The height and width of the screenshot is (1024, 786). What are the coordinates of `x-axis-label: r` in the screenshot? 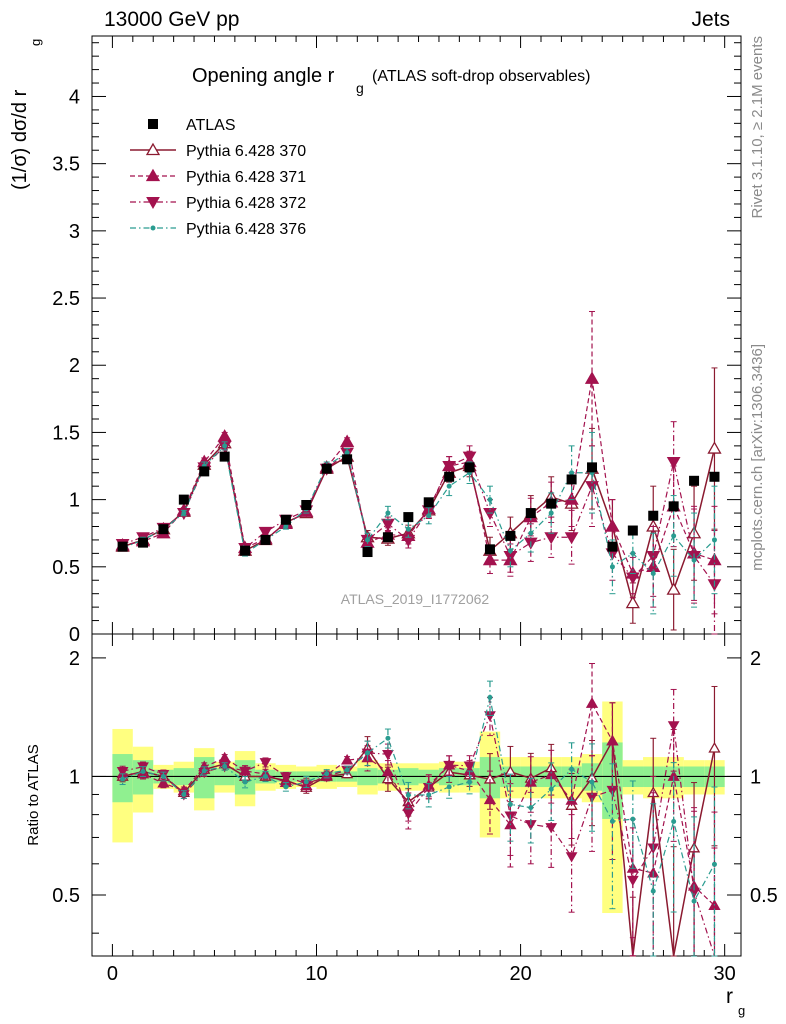 It's located at (729, 996).